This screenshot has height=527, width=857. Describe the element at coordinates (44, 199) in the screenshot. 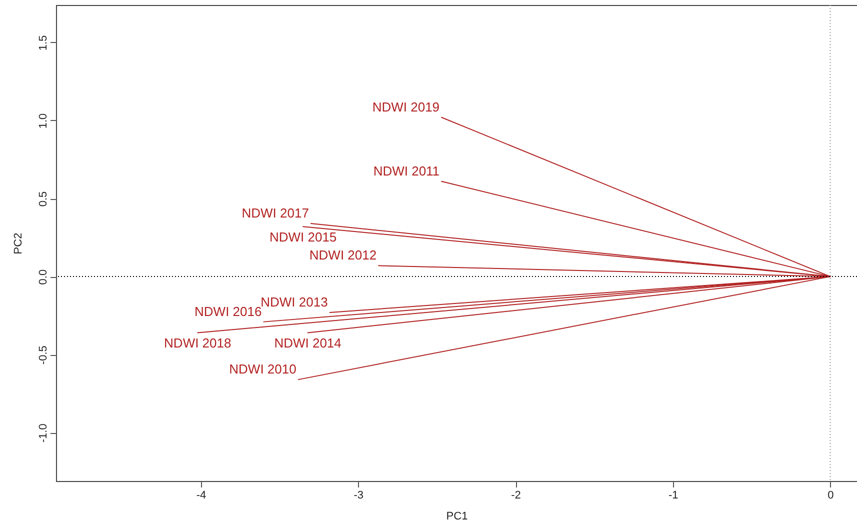

I see `y-tick-label: 0.5` at that location.